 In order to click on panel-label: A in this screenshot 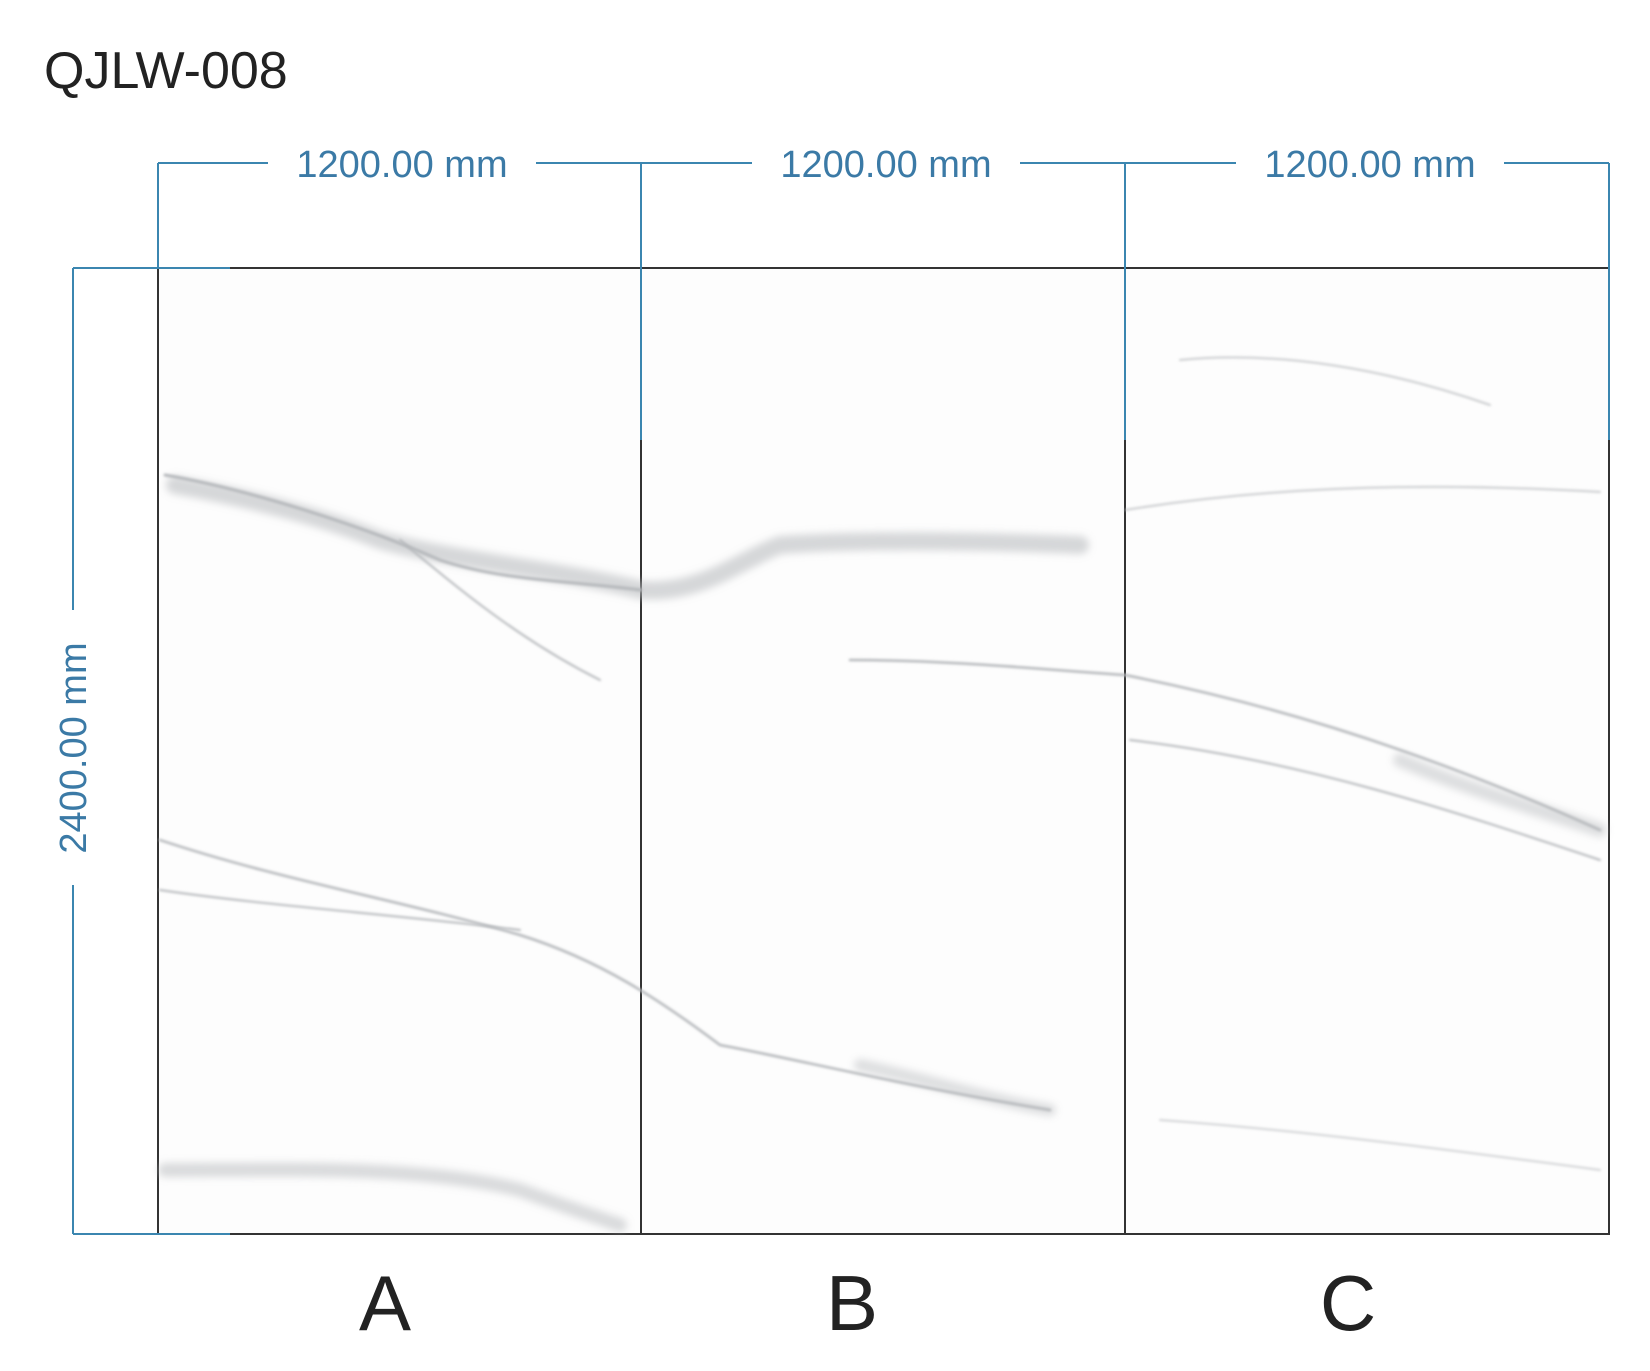, I will do `click(385, 1303)`.